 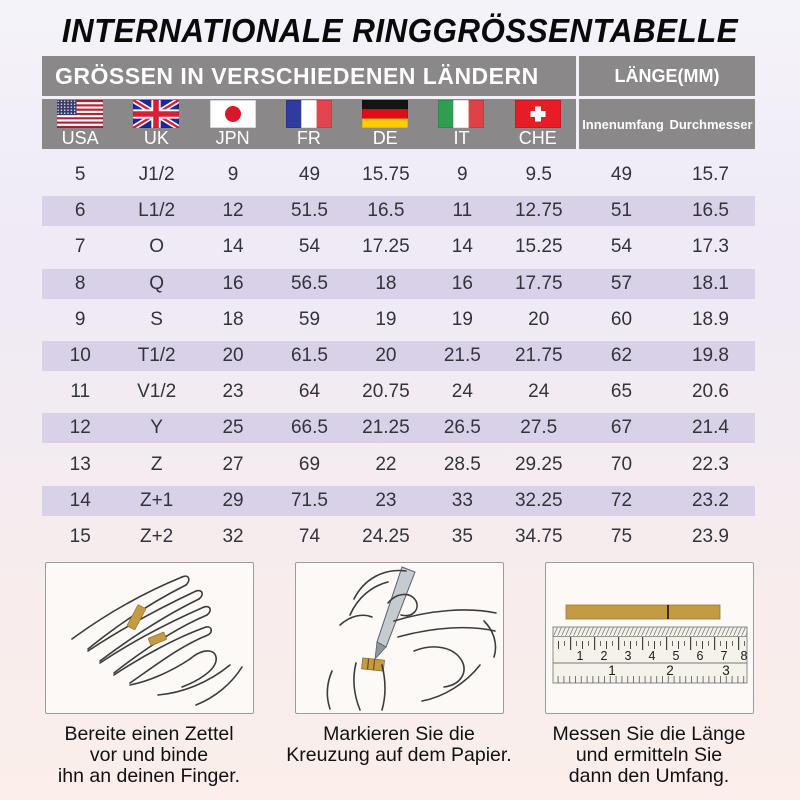 What do you see at coordinates (157, 247) in the screenshot?
I see `table-cell: O` at bounding box center [157, 247].